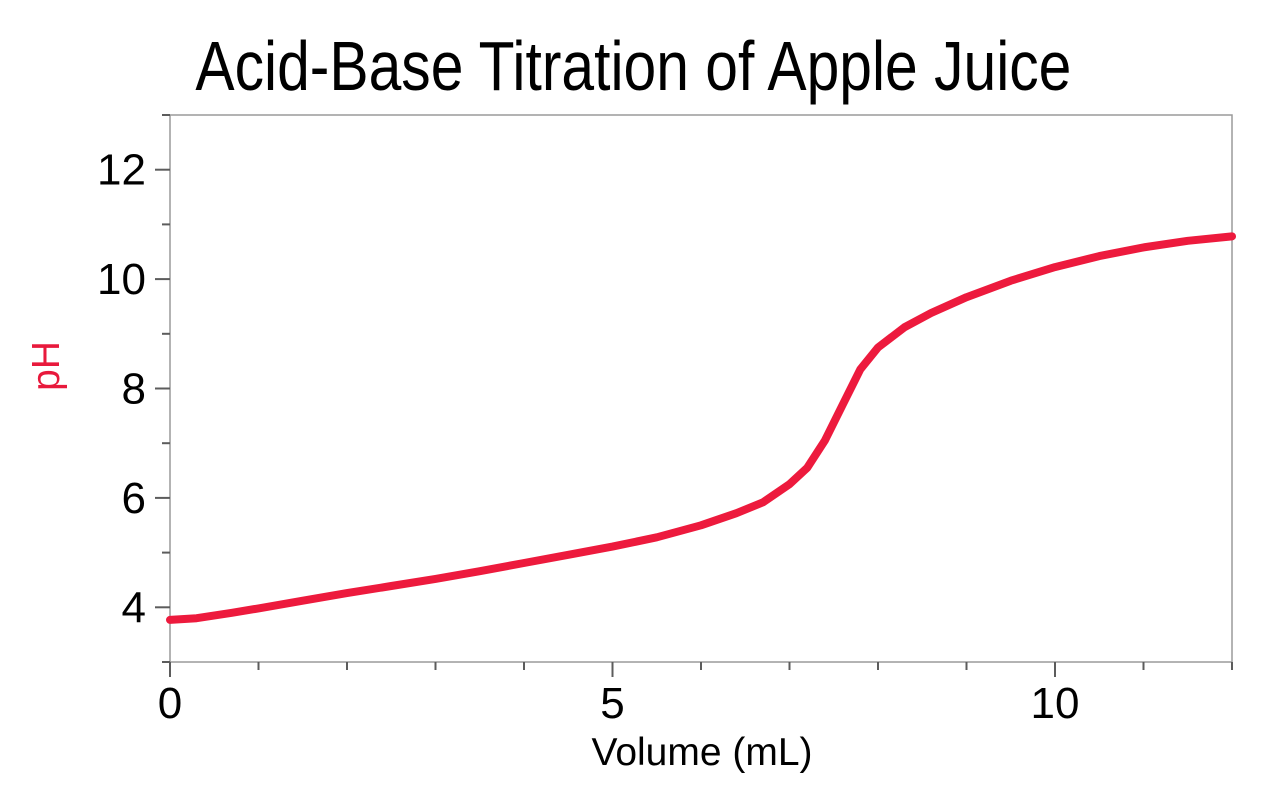  I want to click on x-axis-title: Volume (mL), so click(702, 752).